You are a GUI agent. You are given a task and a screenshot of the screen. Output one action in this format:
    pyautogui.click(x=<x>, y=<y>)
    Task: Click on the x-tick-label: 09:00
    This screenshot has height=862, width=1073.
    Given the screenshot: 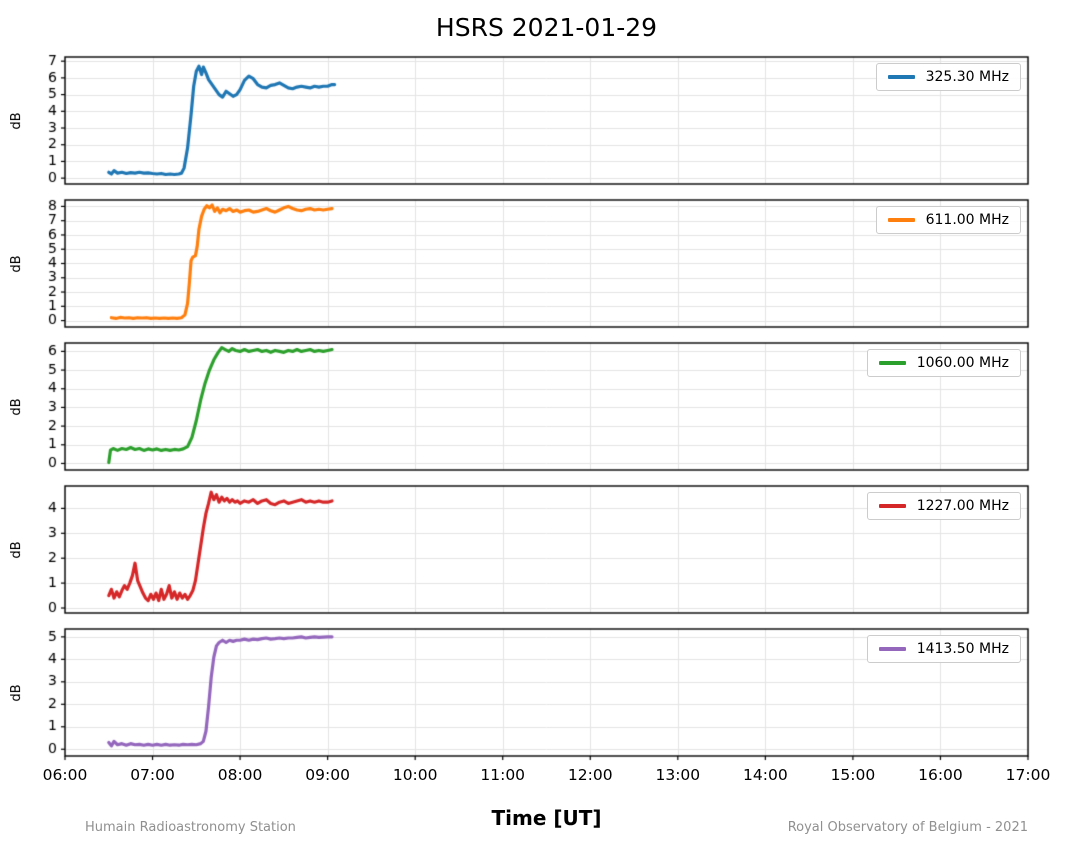 What is the action you would take?
    pyautogui.click(x=327, y=775)
    